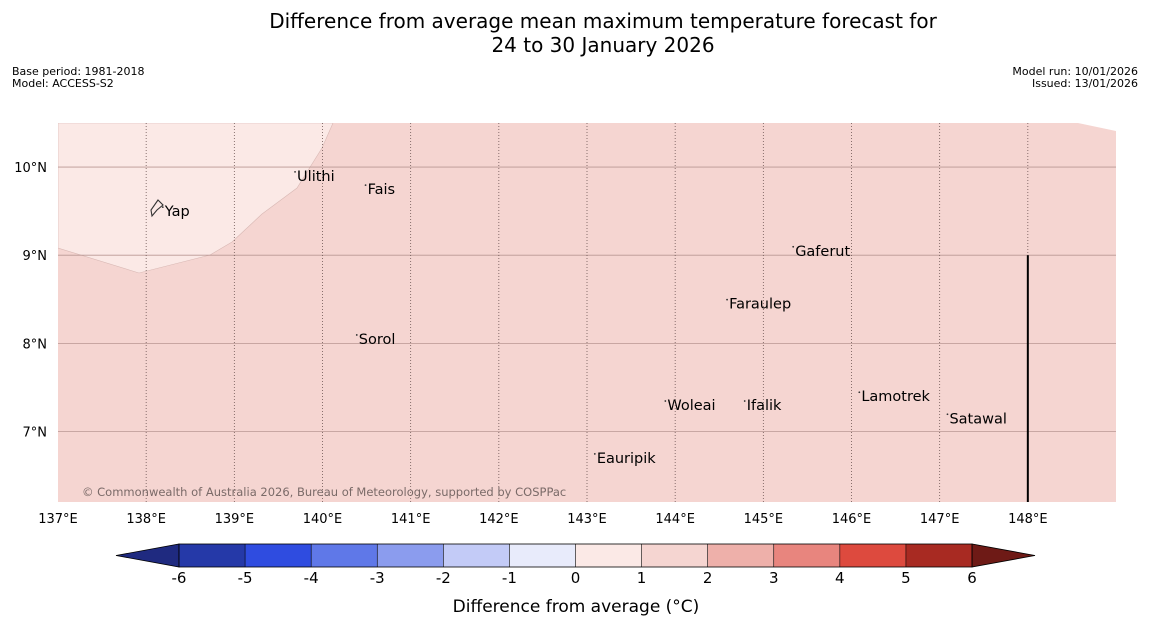  Describe the element at coordinates (675, 519) in the screenshot. I see `lon-tick-label: 144°E` at that location.